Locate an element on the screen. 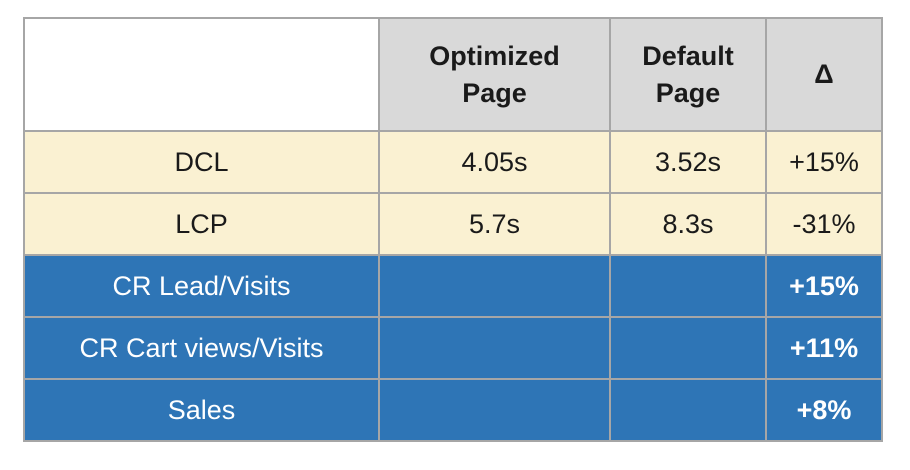 This screenshot has height=470, width=910. dcl-default-value: 3.52s is located at coordinates (688, 162).